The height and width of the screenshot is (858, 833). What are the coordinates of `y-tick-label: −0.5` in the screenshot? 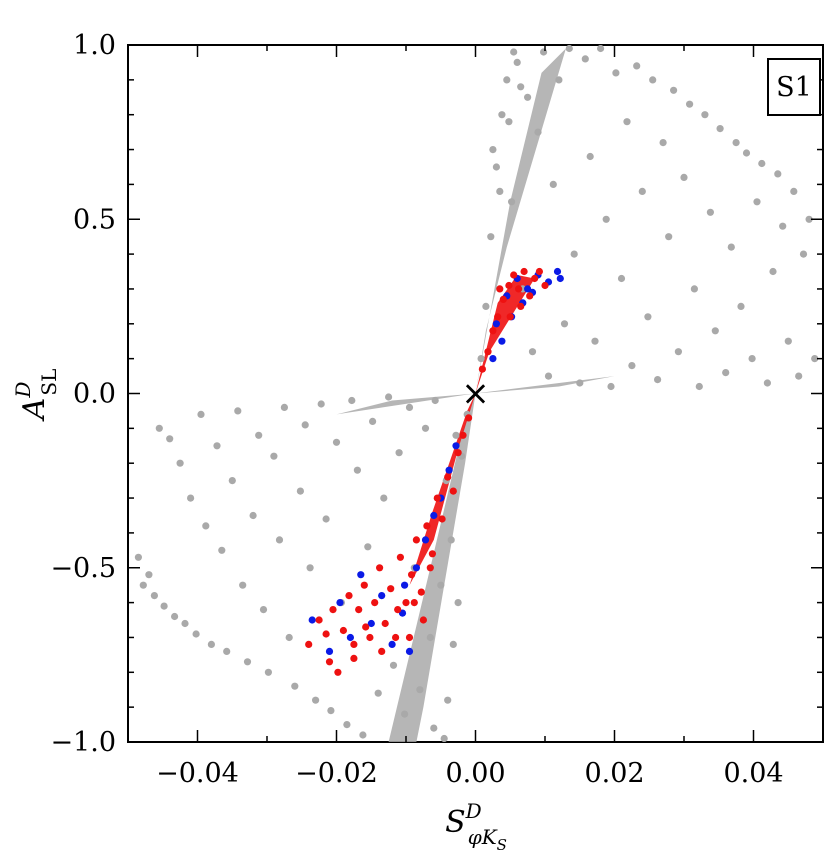 It's located at (83, 568).